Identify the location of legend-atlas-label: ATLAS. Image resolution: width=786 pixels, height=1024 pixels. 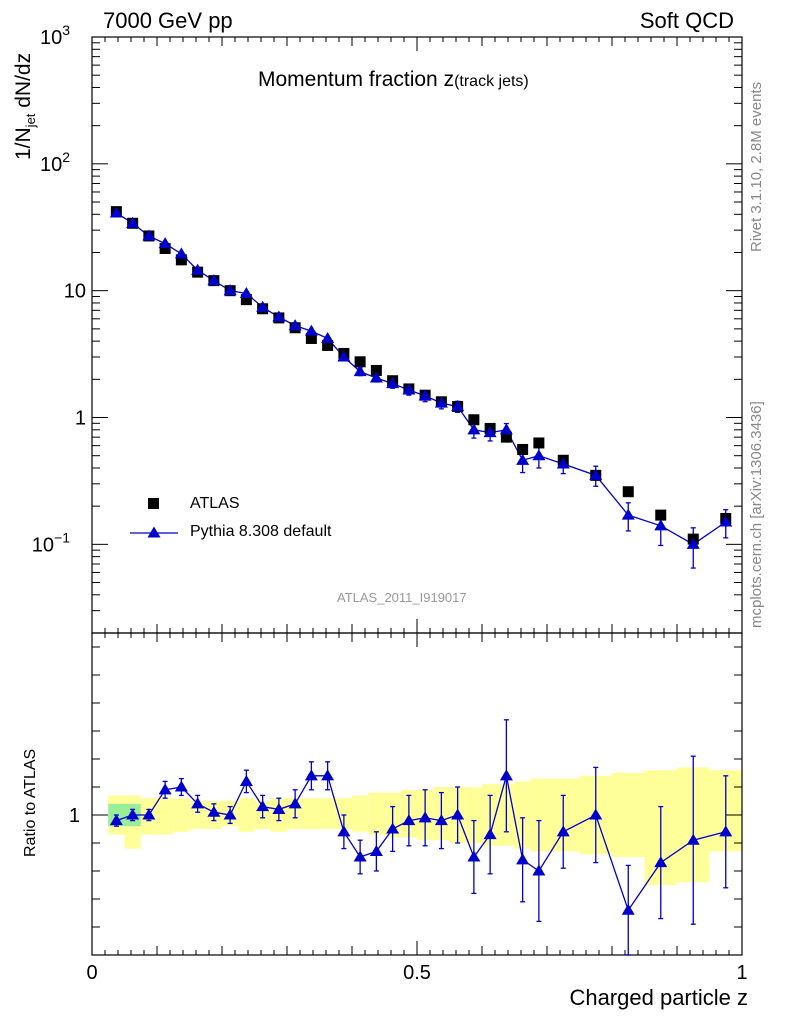
(215, 503).